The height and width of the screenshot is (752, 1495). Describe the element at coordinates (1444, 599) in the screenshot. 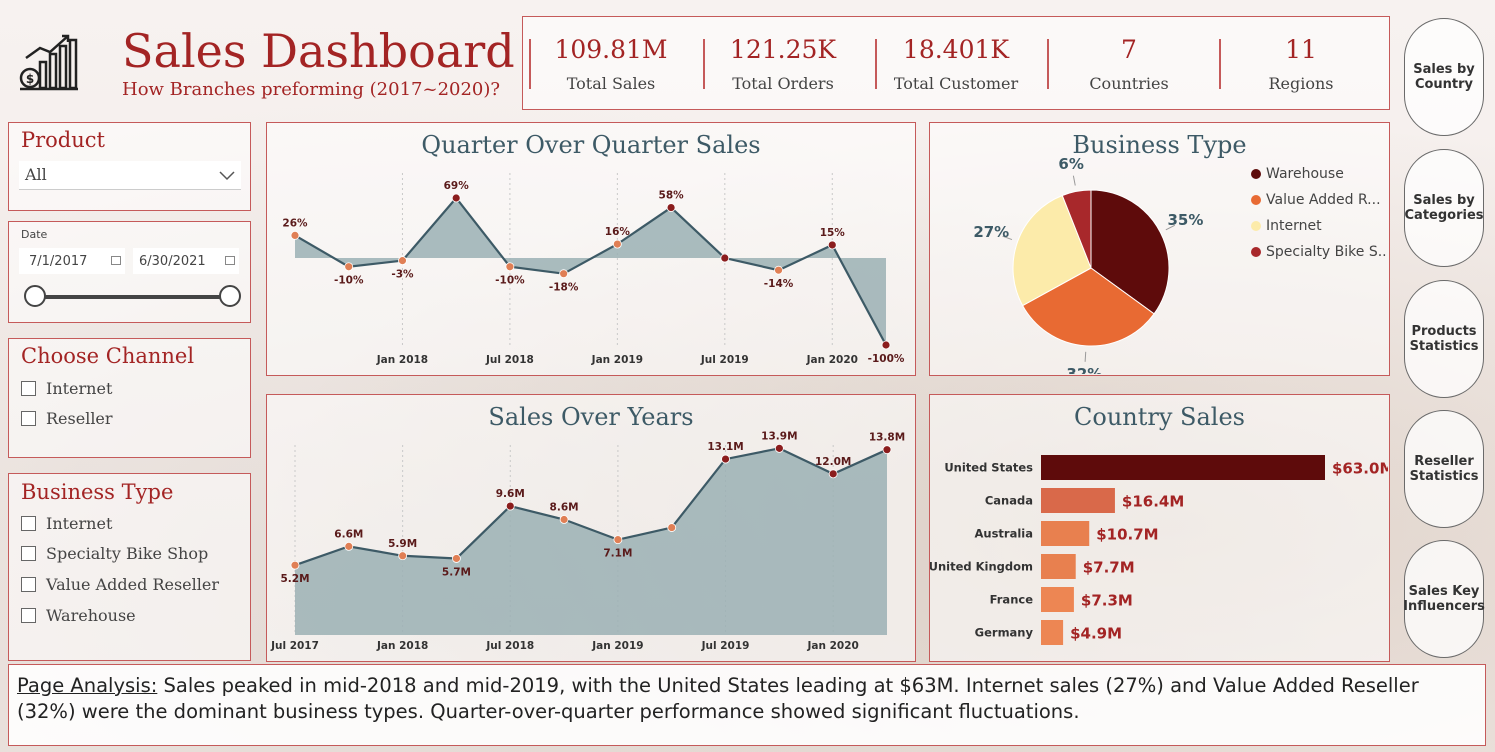

I see `nav-sales-key-influencers-button: Sales Key Influencers` at that location.